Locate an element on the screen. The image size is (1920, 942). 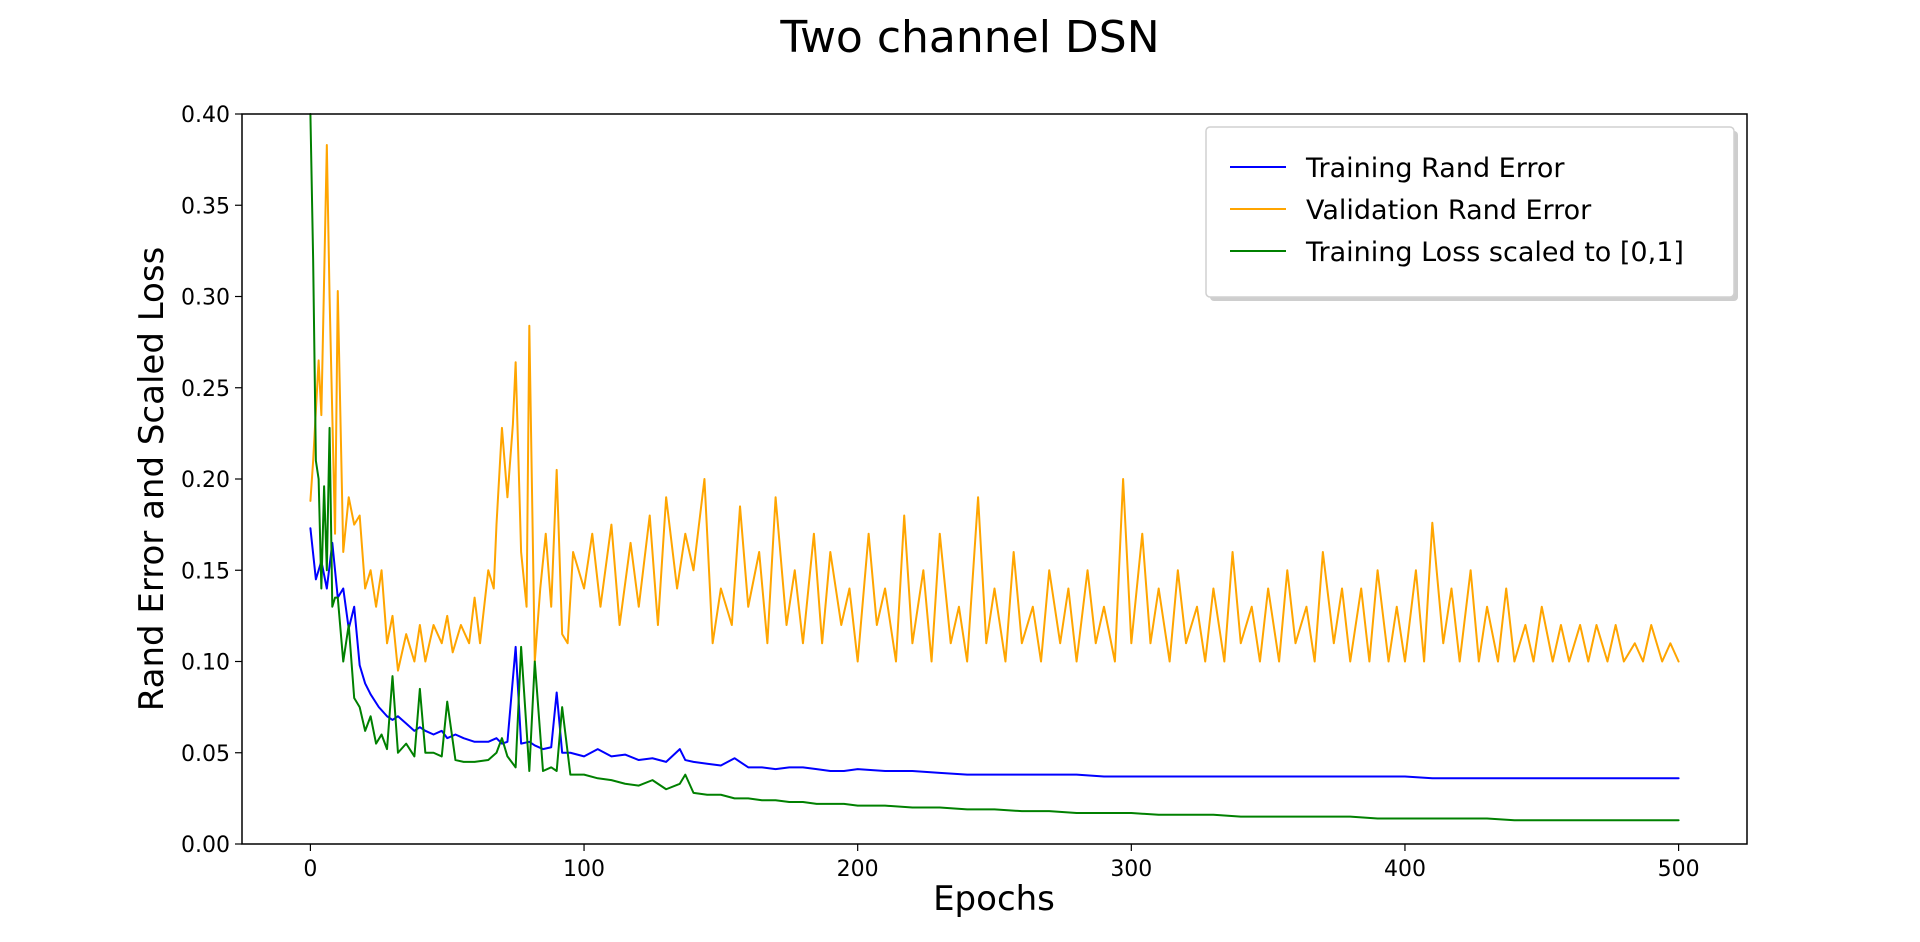
x-tick-label-200: 200 is located at coordinates (858, 869).